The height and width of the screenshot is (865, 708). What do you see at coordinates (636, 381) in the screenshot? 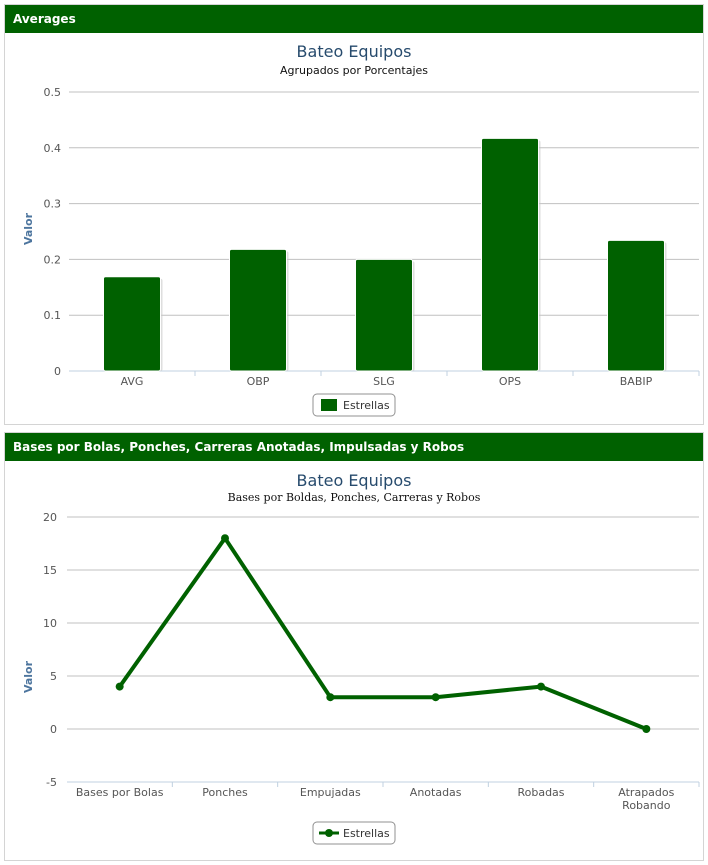
I see `x-tick-label: BABIP` at bounding box center [636, 381].